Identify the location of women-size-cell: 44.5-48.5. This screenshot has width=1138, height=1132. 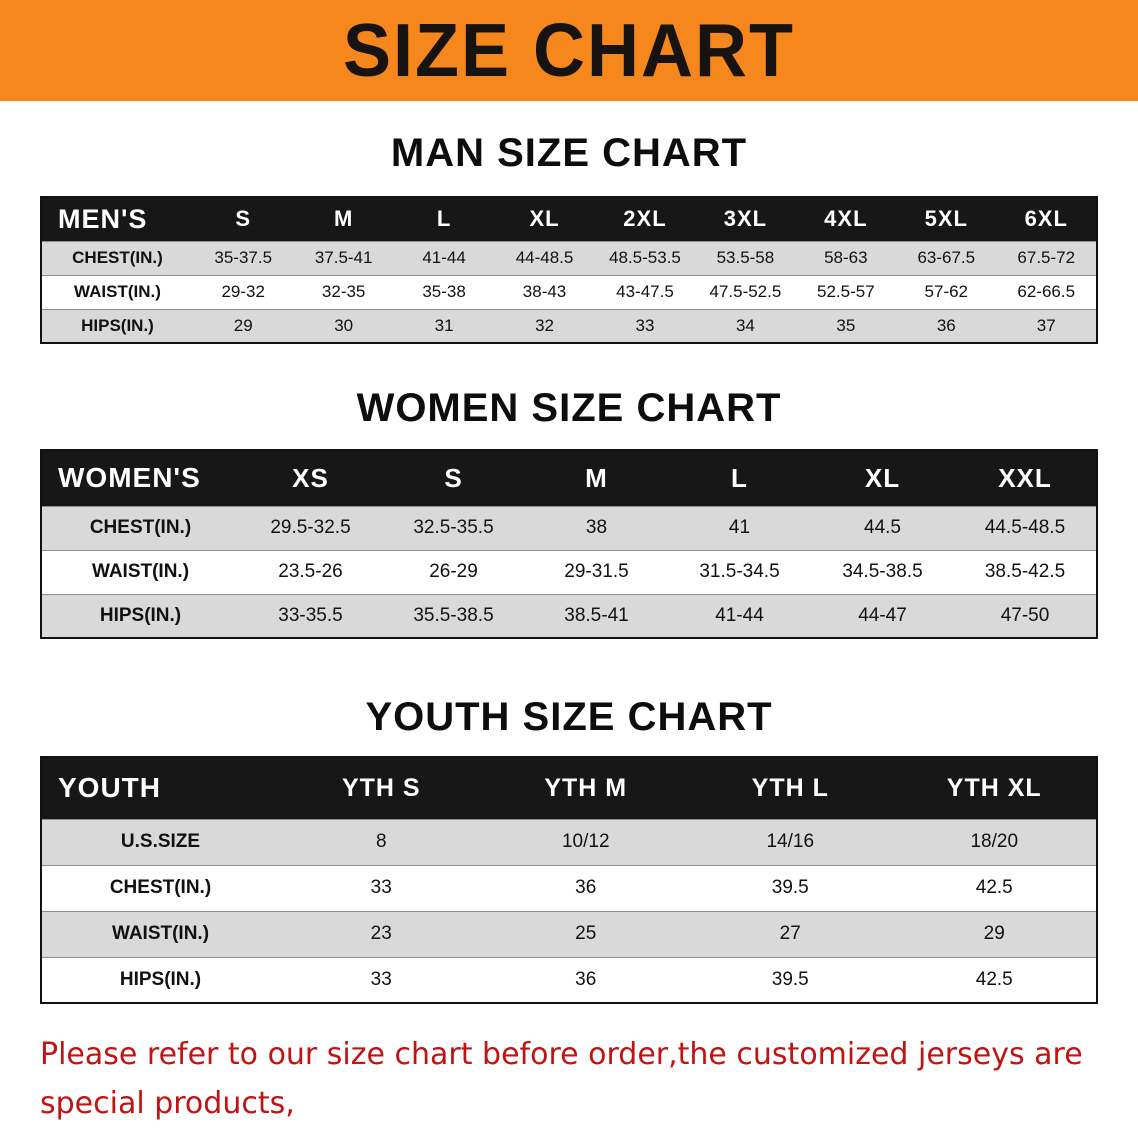
(1025, 527).